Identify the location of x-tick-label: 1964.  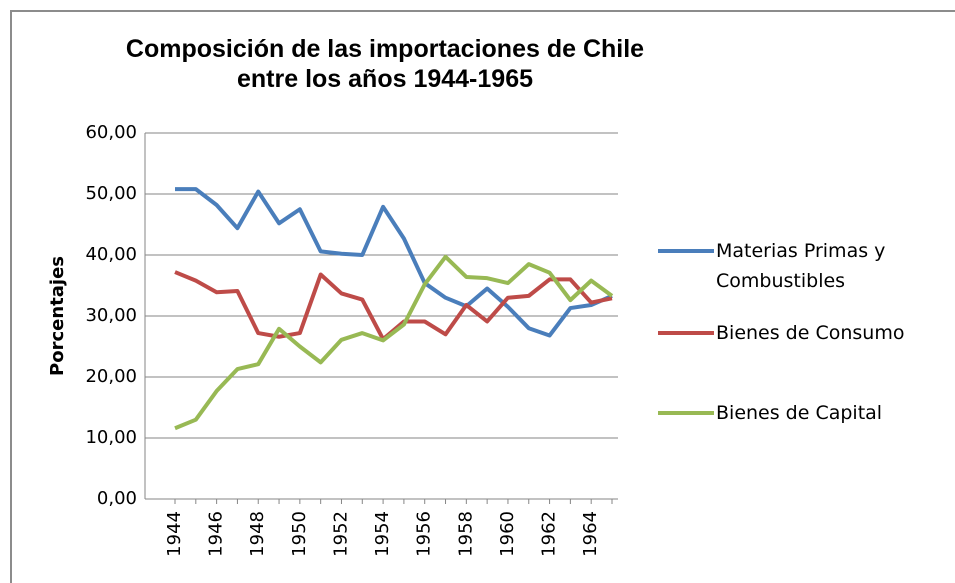
(590, 534).